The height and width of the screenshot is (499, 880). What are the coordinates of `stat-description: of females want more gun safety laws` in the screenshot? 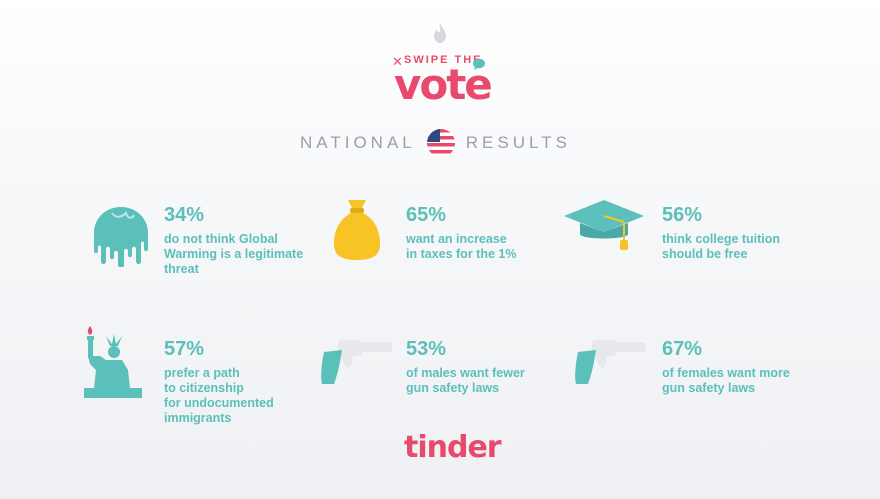 It's located at (726, 381).